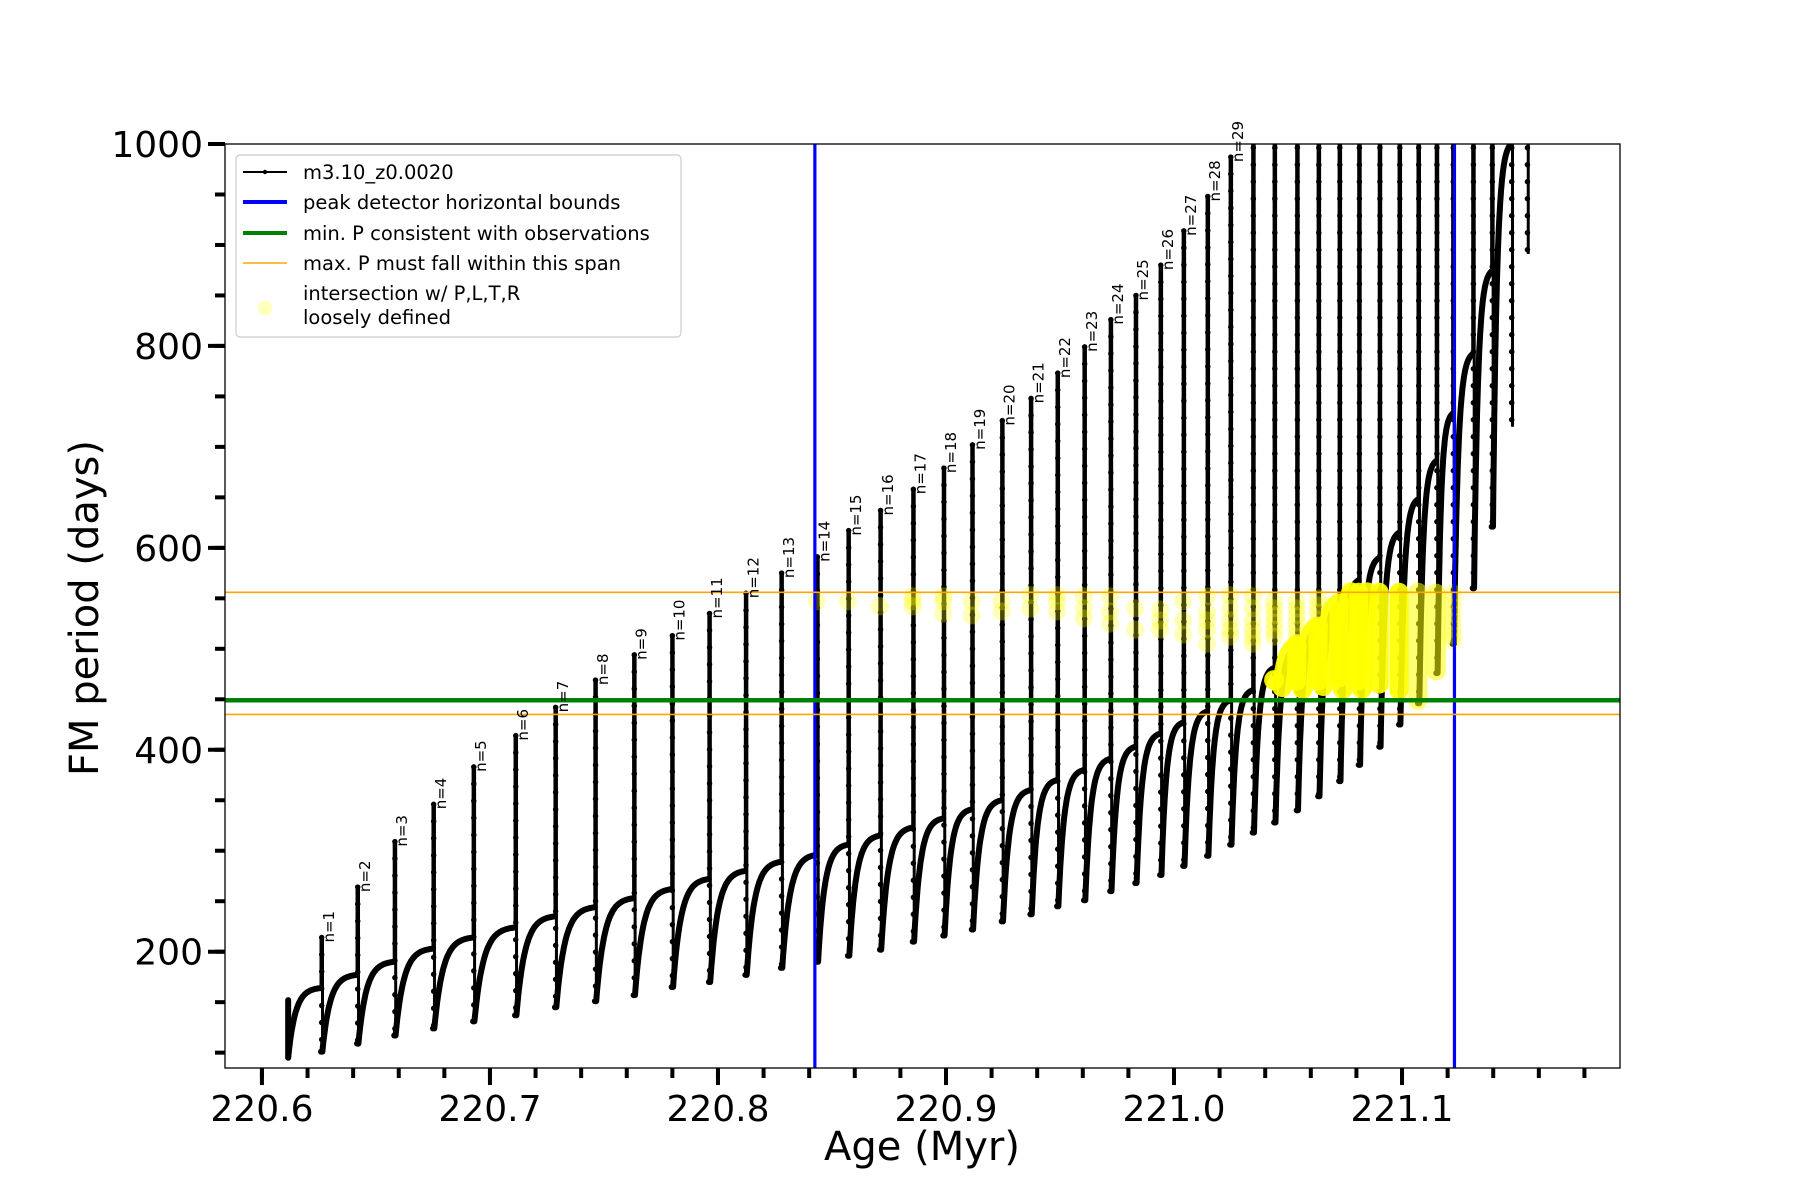 The height and width of the screenshot is (1200, 1800). I want to click on cycle-label-n26: n=26, so click(1168, 249).